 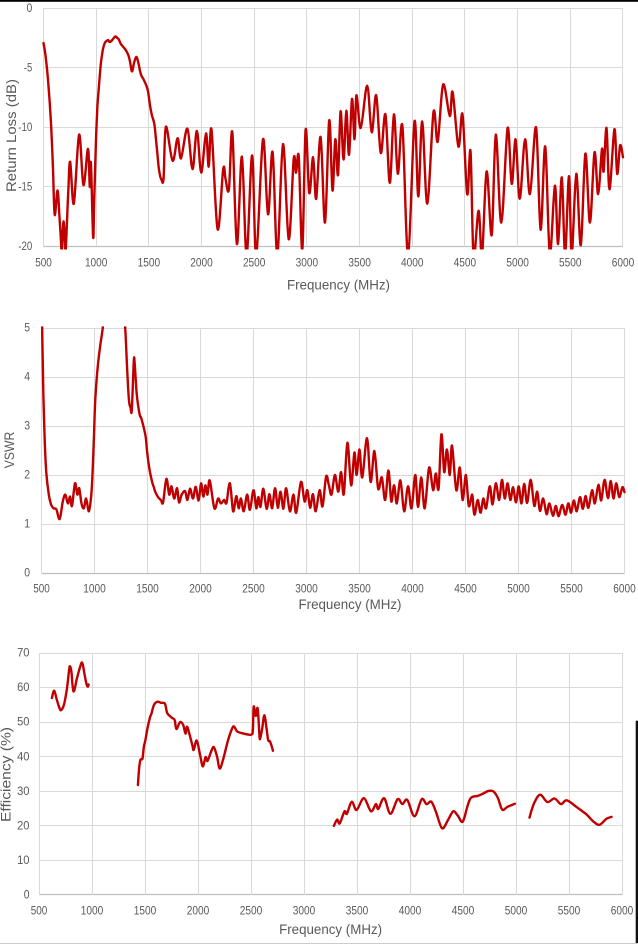 What do you see at coordinates (23, 688) in the screenshot?
I see `svg-text: 60` at bounding box center [23, 688].